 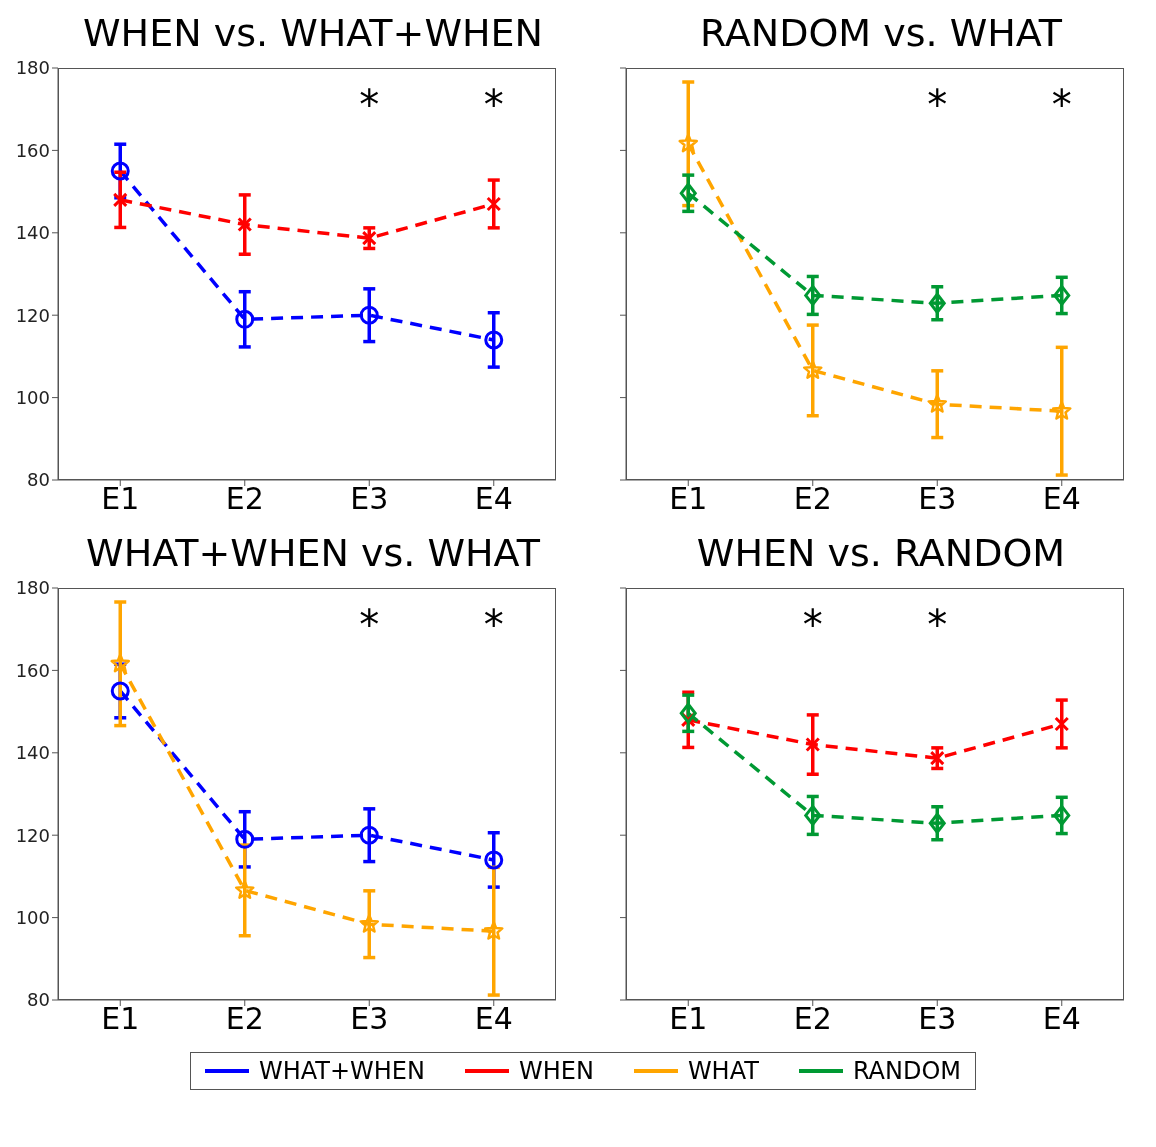 I want to click on chart-title: RANDOM vs. WHAT, so click(x=881, y=33).